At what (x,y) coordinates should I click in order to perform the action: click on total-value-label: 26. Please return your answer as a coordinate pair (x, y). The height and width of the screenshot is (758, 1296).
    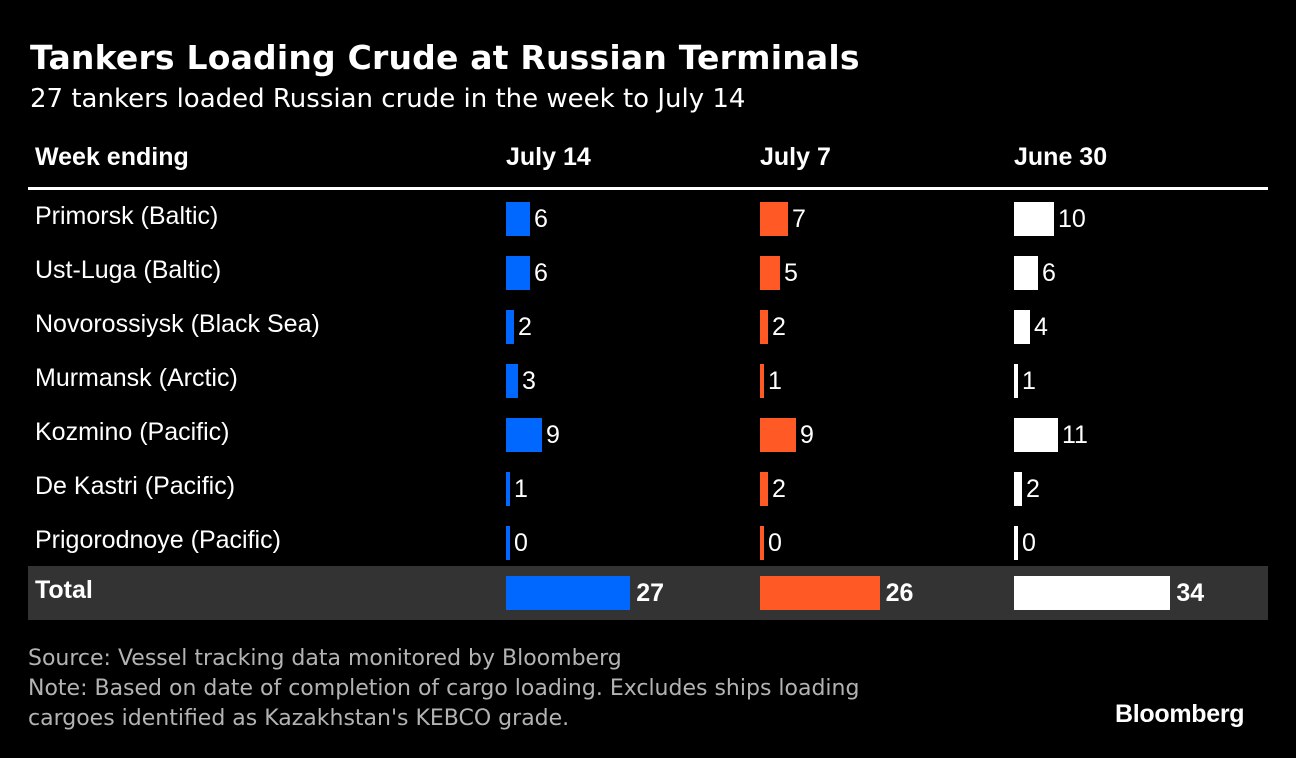
    Looking at the image, I should click on (899, 593).